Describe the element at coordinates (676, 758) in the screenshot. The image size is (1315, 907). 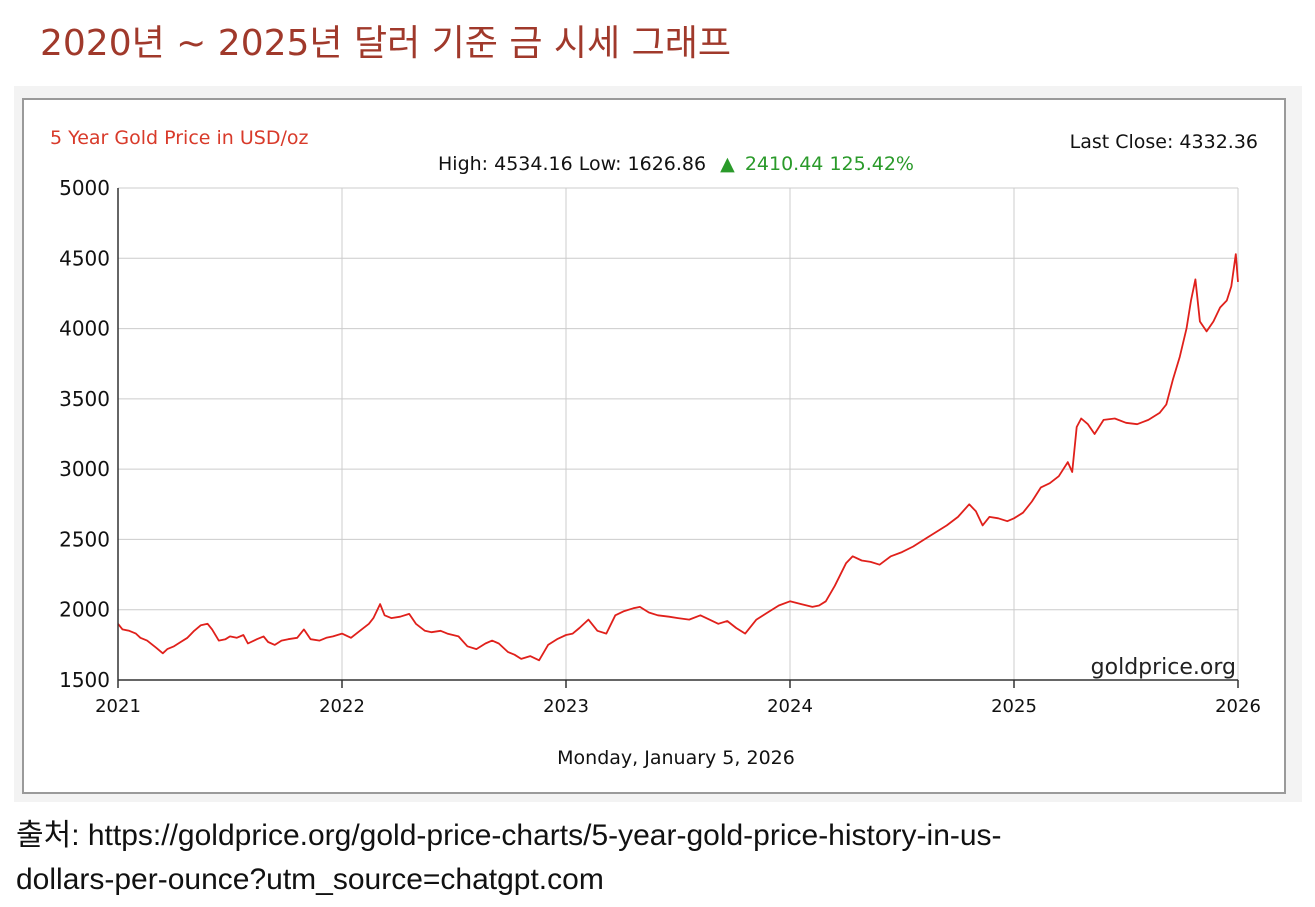
I see `footer-date: Monday, January 5, 2026` at that location.